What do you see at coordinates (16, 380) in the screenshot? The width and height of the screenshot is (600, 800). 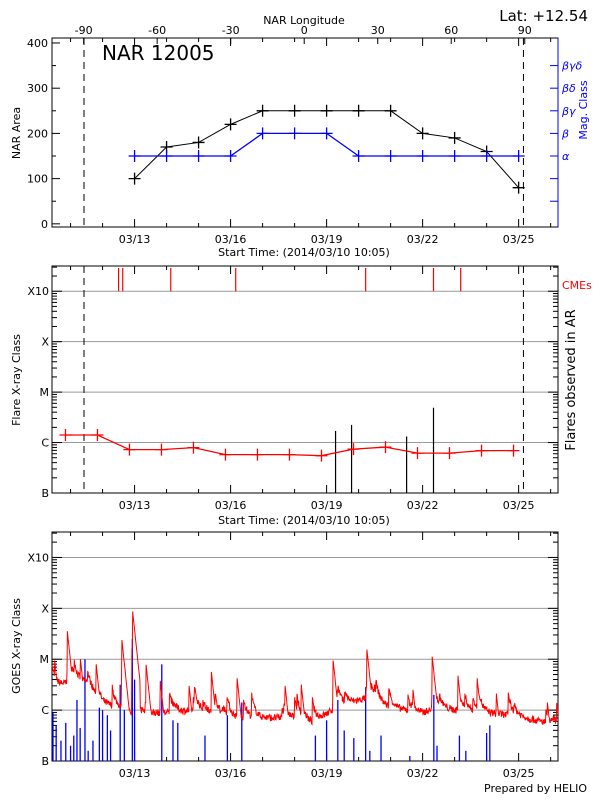 I see `flares-ylabel: Flare X-ray Class` at bounding box center [16, 380].